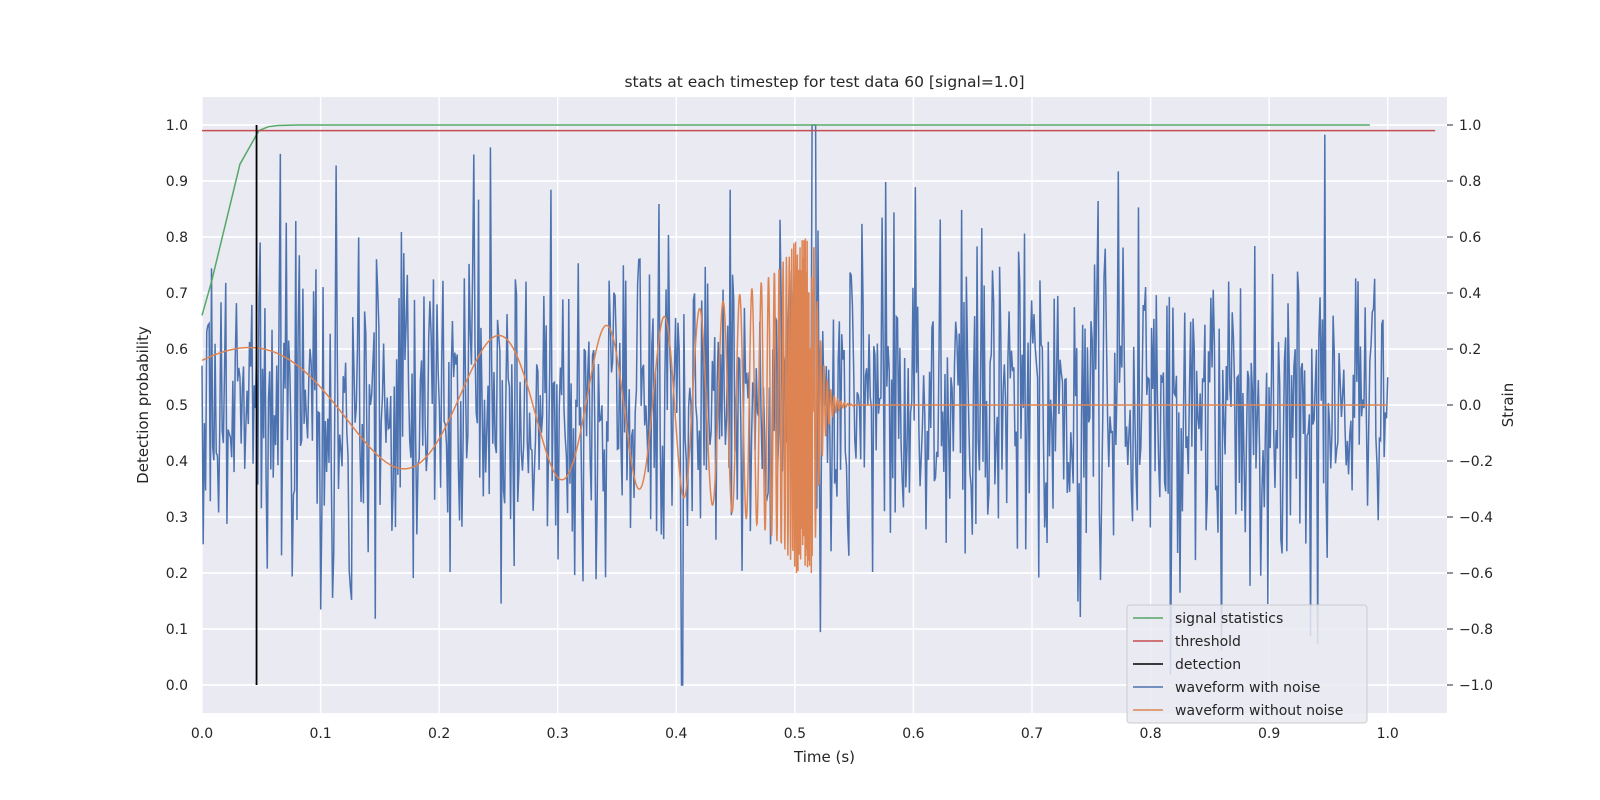 The width and height of the screenshot is (1600, 800). Describe the element at coordinates (1470, 294) in the screenshot. I see `y-right-tick-label: 0.4` at that location.